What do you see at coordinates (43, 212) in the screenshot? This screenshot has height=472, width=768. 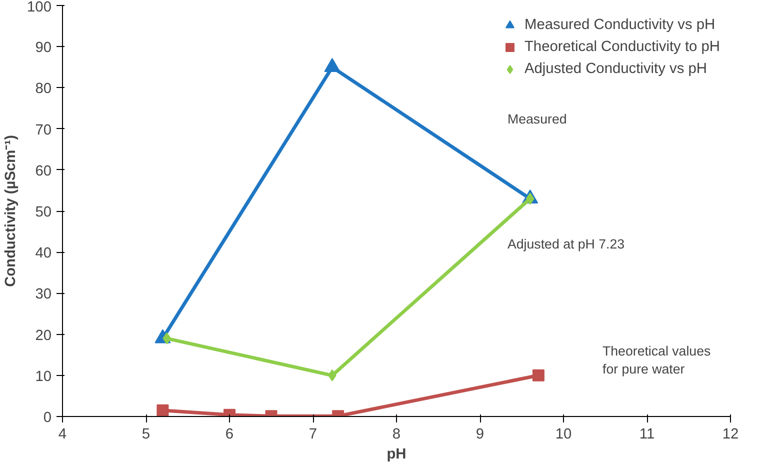 I see `y-tick-label: 50` at bounding box center [43, 212].